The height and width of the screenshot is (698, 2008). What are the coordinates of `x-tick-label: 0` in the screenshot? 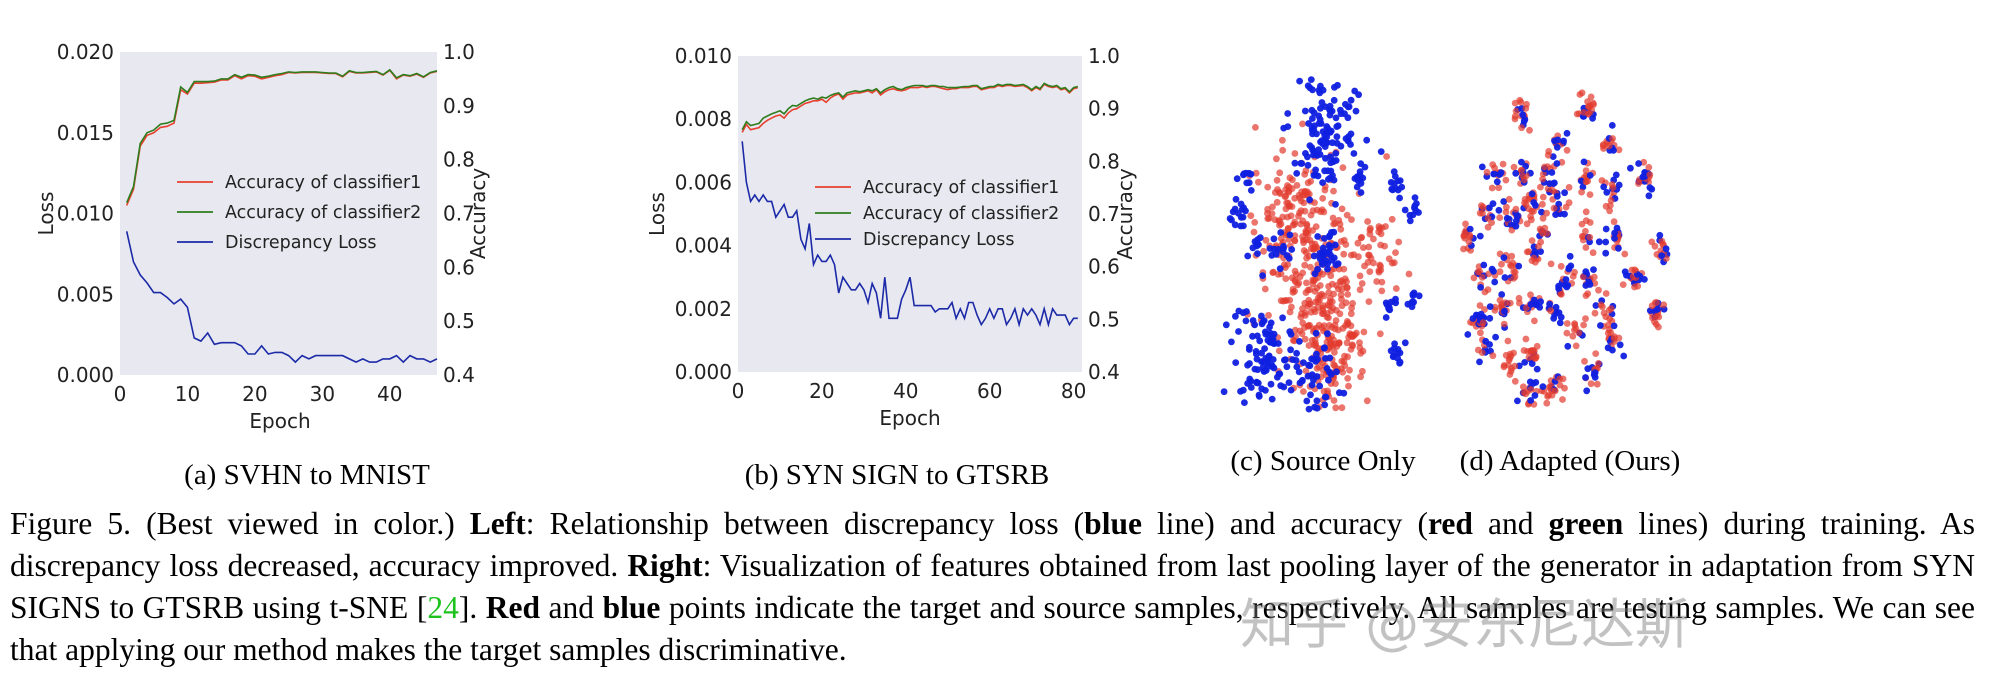 It's located at (738, 391).